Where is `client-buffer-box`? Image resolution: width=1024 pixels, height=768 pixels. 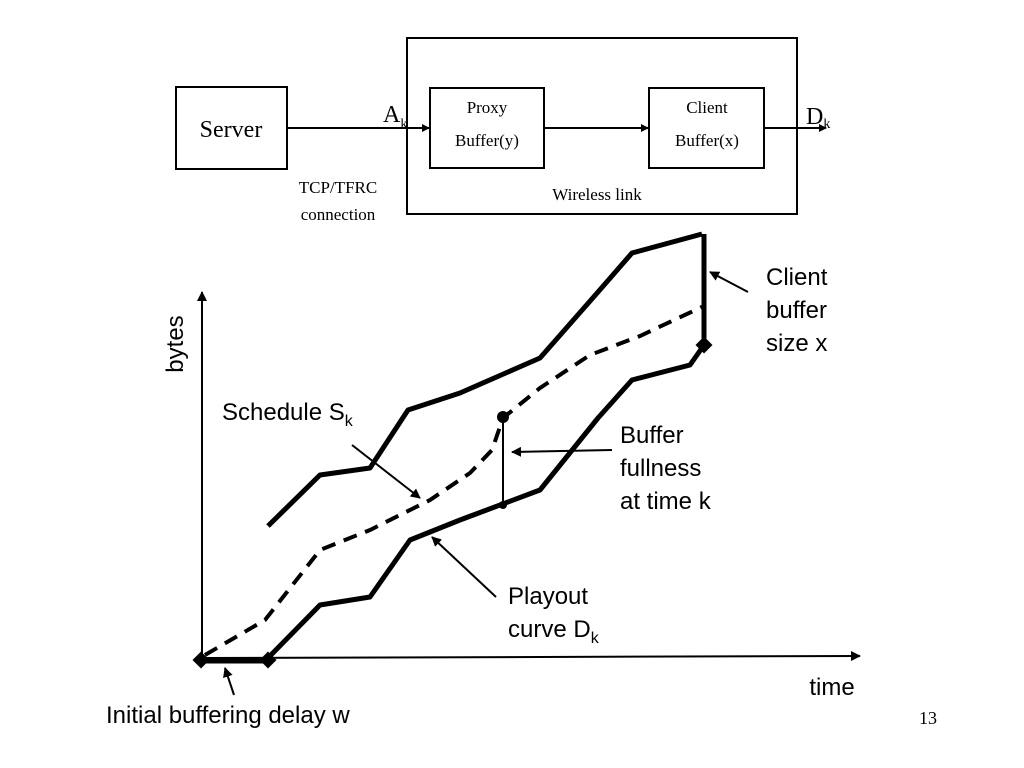
client-buffer-box is located at coordinates (706, 128).